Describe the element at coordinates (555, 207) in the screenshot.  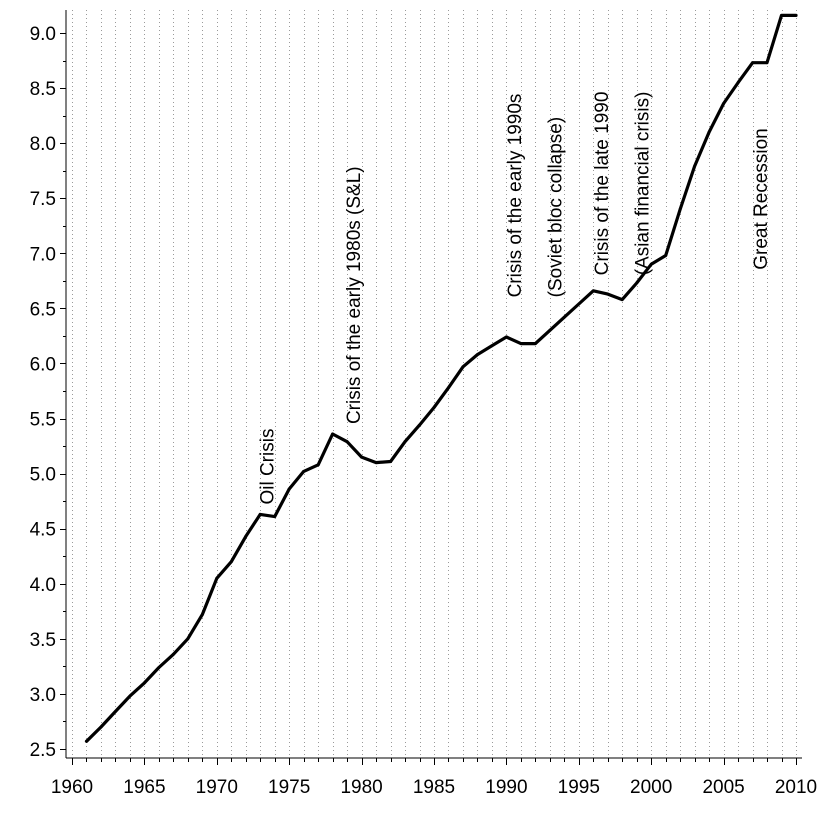
I see `annotation-label: (Soviet bloc collapse)` at that location.